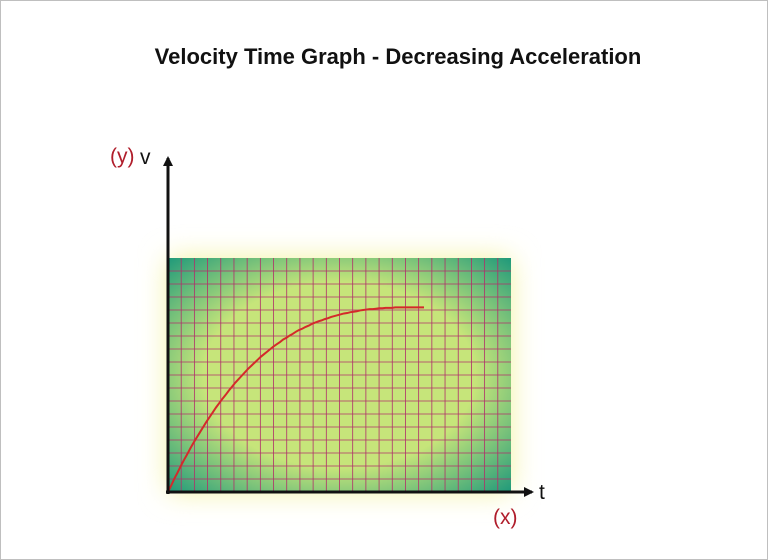 The width and height of the screenshot is (768, 560). I want to click on series-line, so click(295, 399).